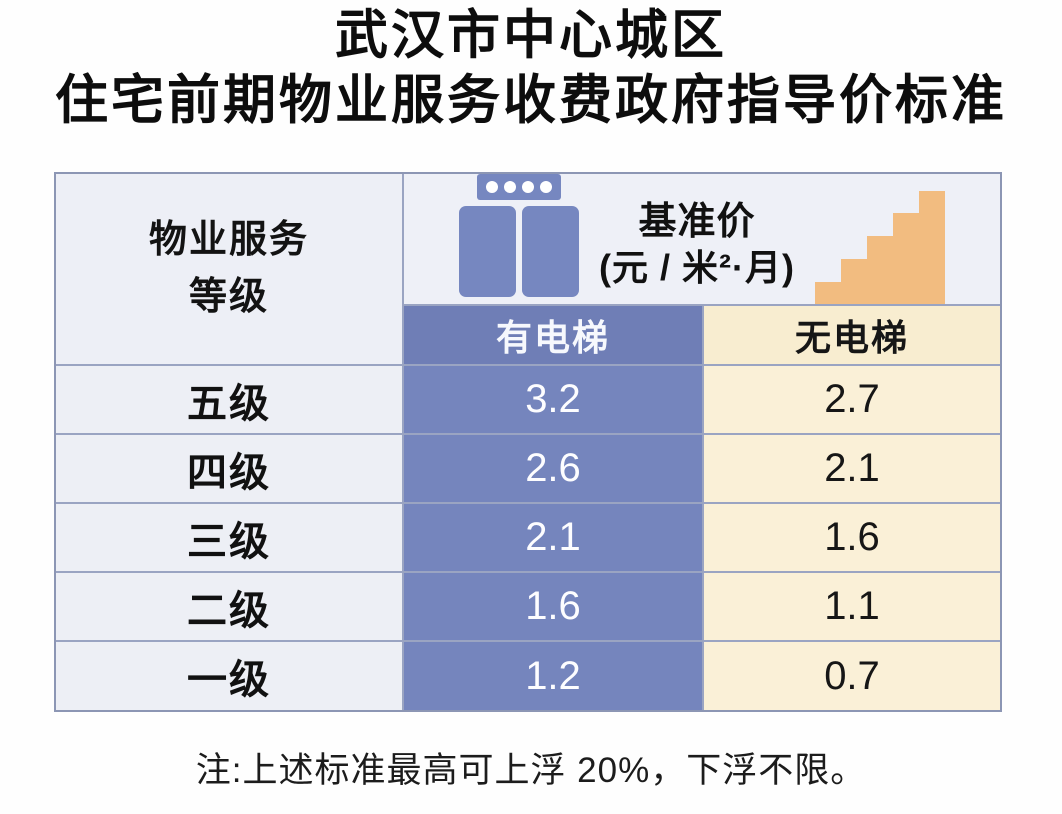 Image resolution: width=1062 pixels, height=814 pixels. Describe the element at coordinates (553, 399) in the screenshot. I see `table-cell-with-elevator: 3.2` at that location.